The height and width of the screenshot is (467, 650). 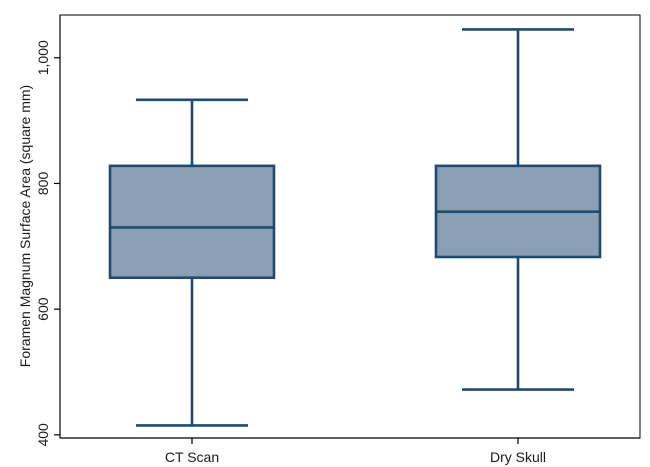 I want to click on y-axis-ticks: 400 600 800 1,000, so click(x=47, y=243).